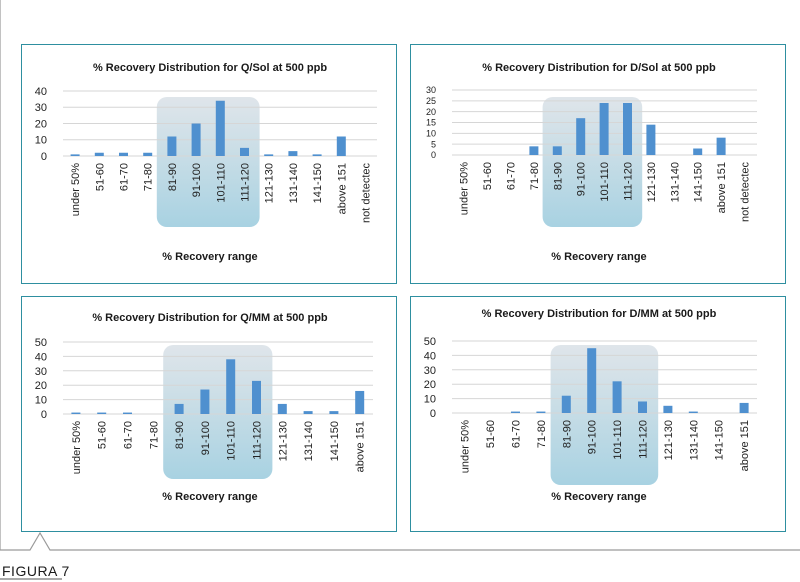 This screenshot has width=800, height=582. What do you see at coordinates (36, 571) in the screenshot?
I see `figure-caption: FIGURA 7` at bounding box center [36, 571].